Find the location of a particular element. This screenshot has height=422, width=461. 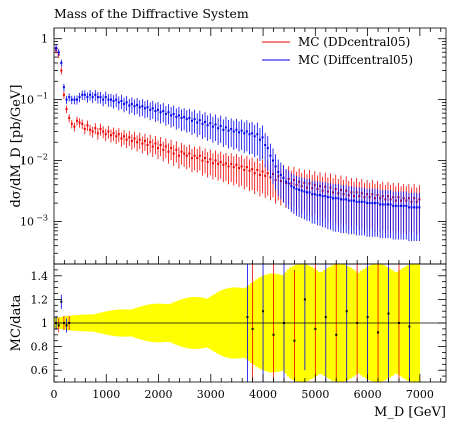

x-tick-label: 5000 is located at coordinates (315, 394).